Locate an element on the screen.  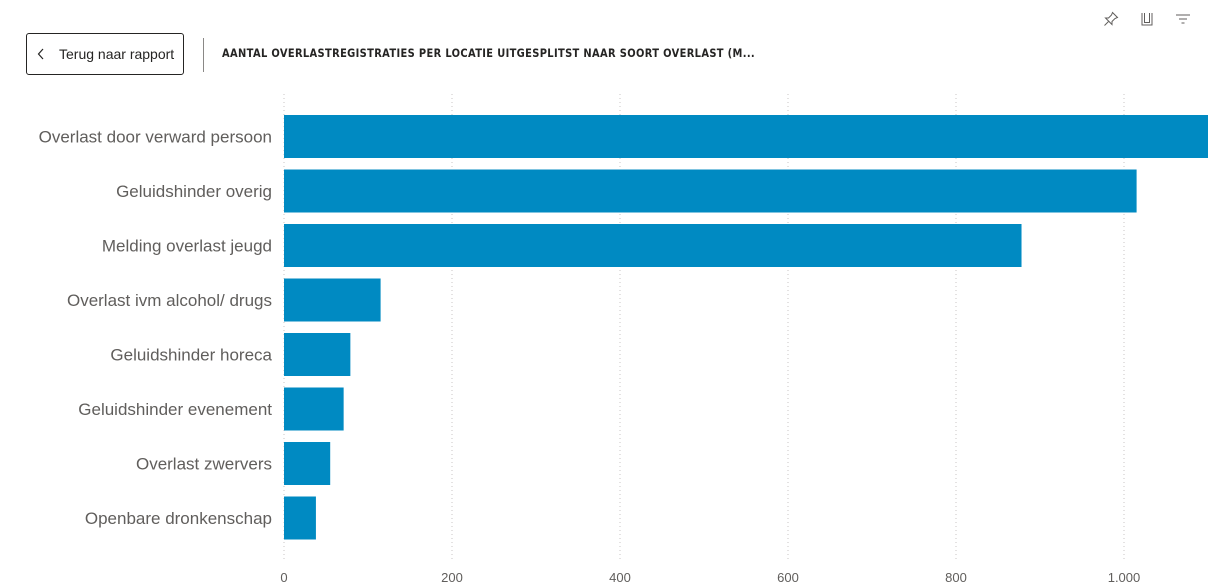
x-tick-label: 0 is located at coordinates (283, 576).